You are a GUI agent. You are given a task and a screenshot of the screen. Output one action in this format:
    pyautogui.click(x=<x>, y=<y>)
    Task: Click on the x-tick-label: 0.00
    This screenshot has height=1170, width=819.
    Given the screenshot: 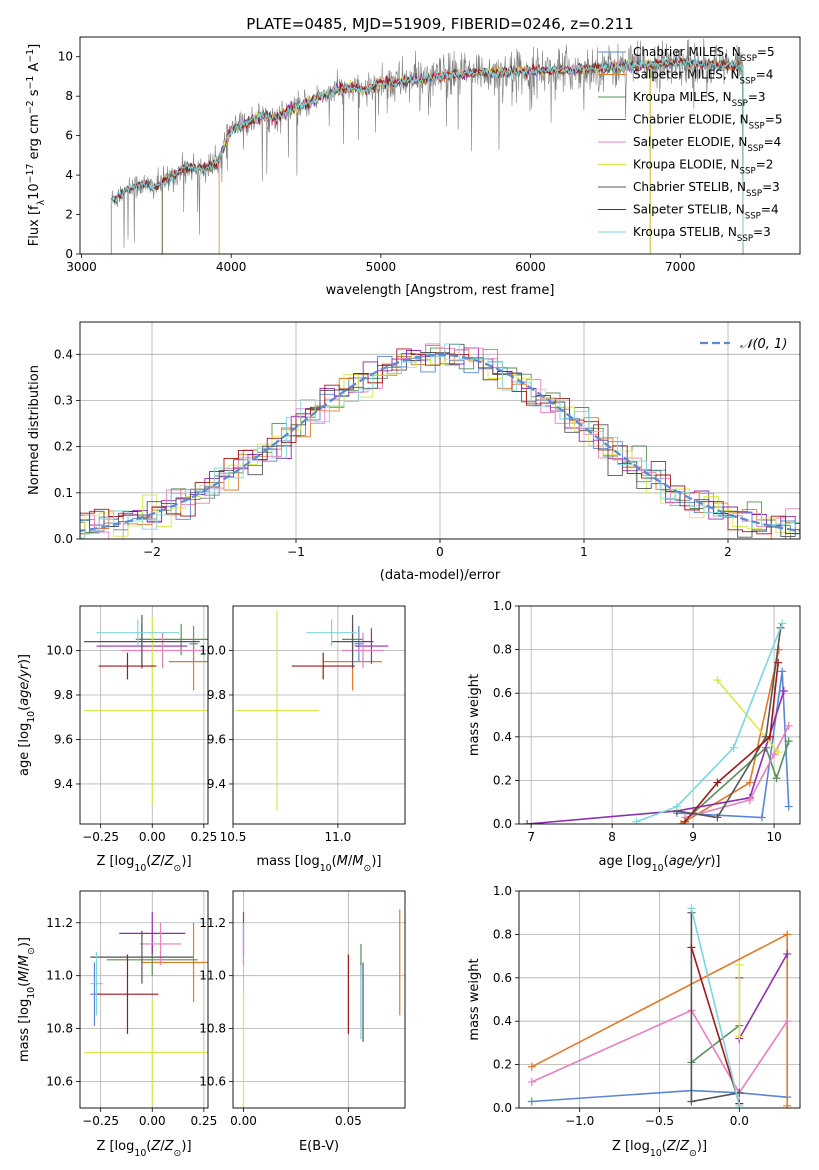 What is the action you would take?
    pyautogui.click(x=152, y=837)
    